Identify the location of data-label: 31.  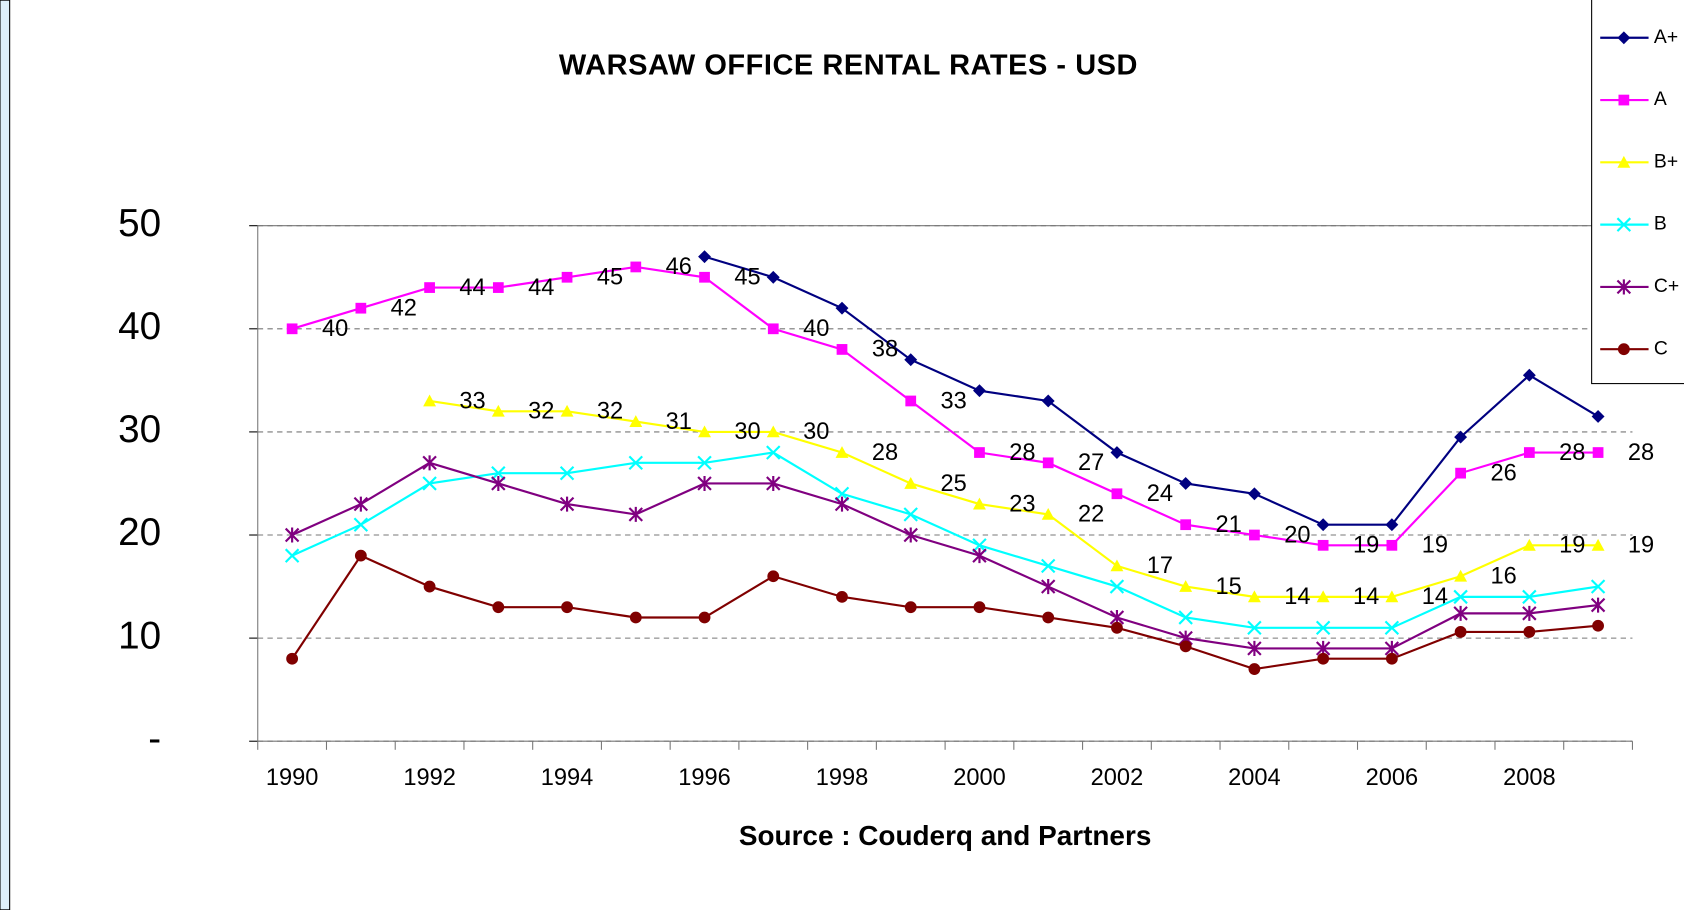
(679, 422).